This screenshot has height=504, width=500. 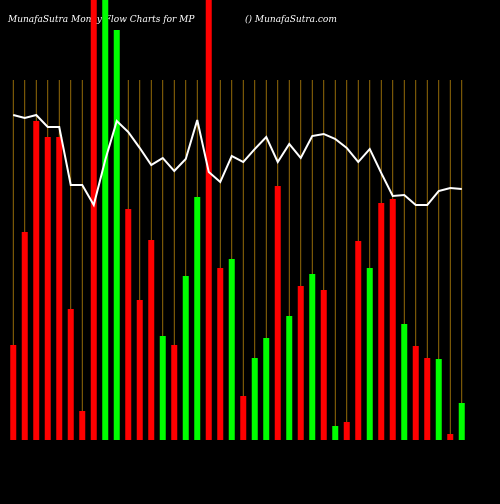 I want to click on chart-title: MunafaSutra Money Flow Charts for MP, so click(x=101, y=20).